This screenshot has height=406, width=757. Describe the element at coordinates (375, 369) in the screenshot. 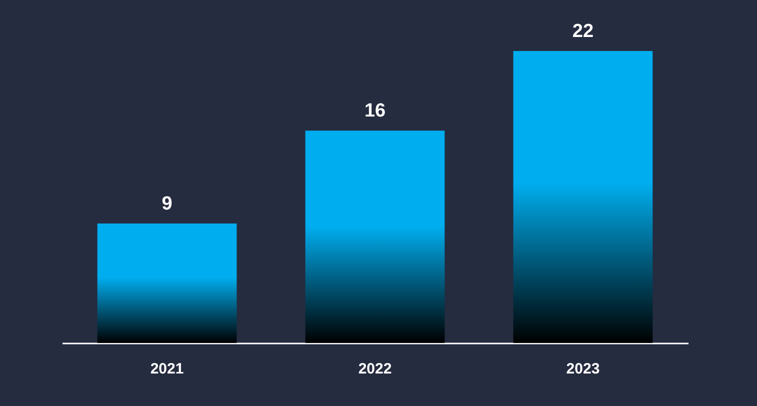

I see `x-tick-label: 2022` at that location.